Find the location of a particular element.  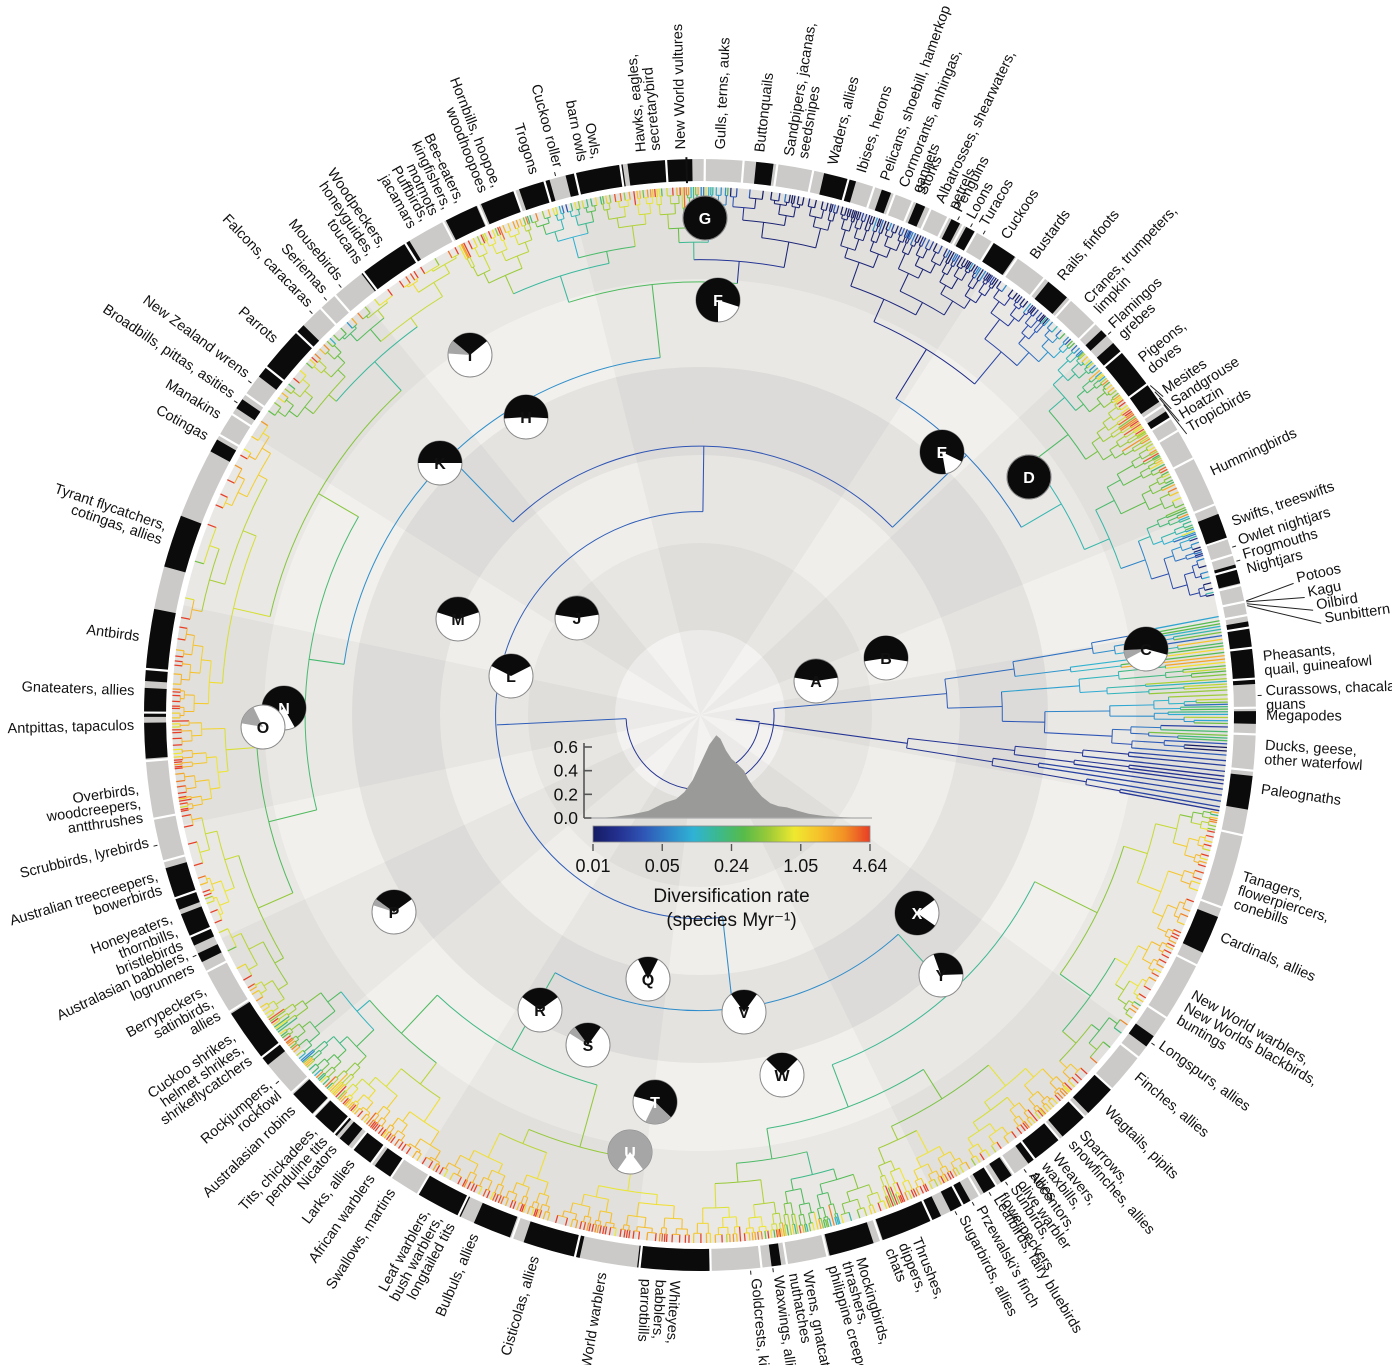

clade-label-line: Gnateaters, allies is located at coordinates (77, 689).